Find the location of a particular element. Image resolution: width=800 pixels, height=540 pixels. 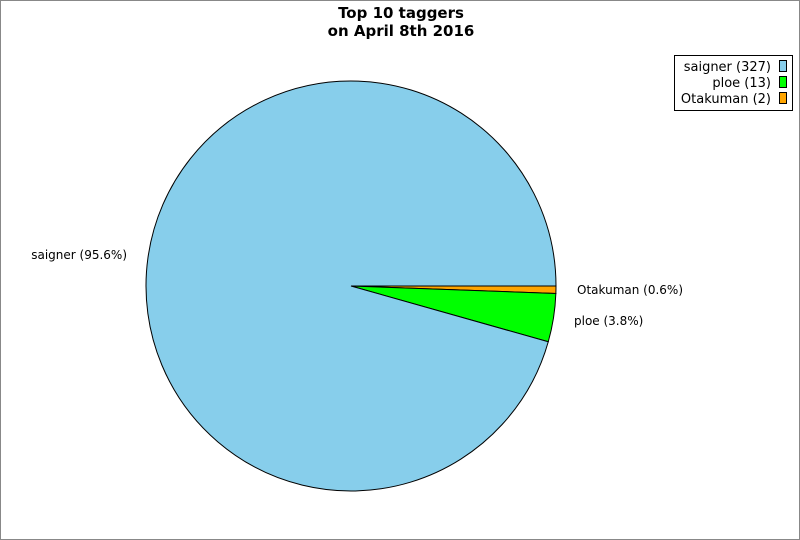

legend-box is located at coordinates (733, 83).